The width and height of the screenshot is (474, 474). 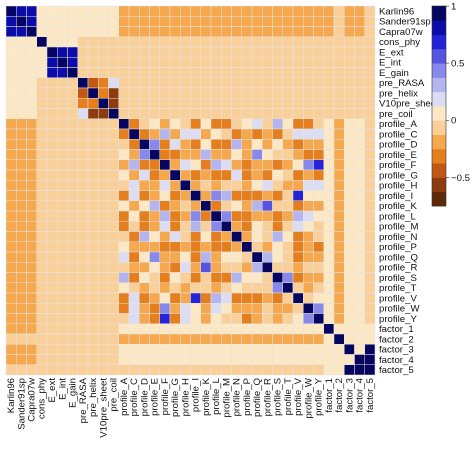 What do you see at coordinates (397, 165) in the screenshot?
I see `row-label: profile_F` at bounding box center [397, 165].